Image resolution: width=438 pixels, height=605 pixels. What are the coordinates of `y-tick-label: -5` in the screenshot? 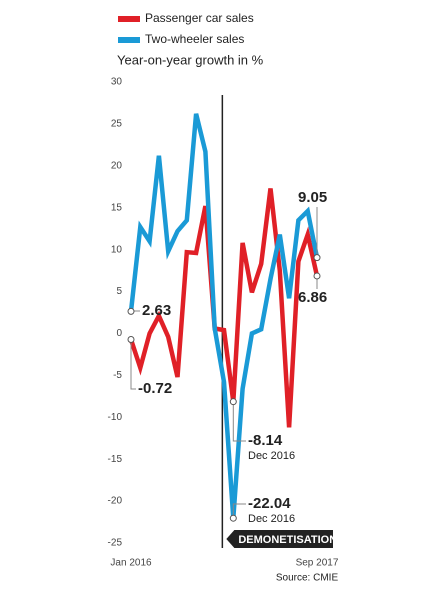 It's located at (117, 375).